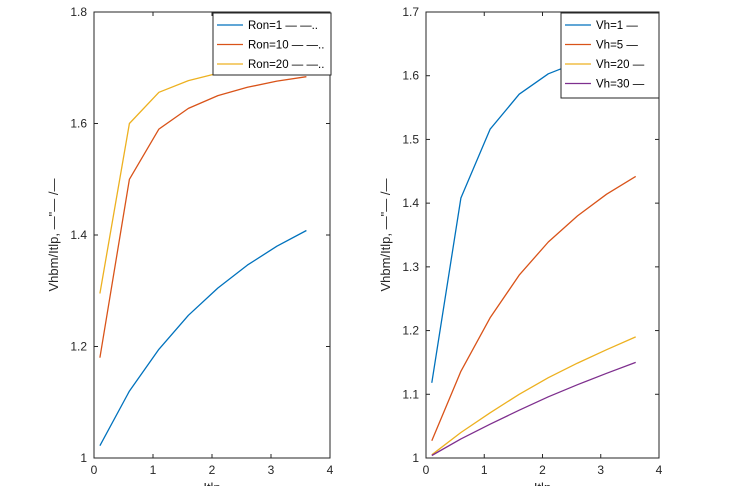  I want to click on y-tick-label: 1.3, so click(410, 267).